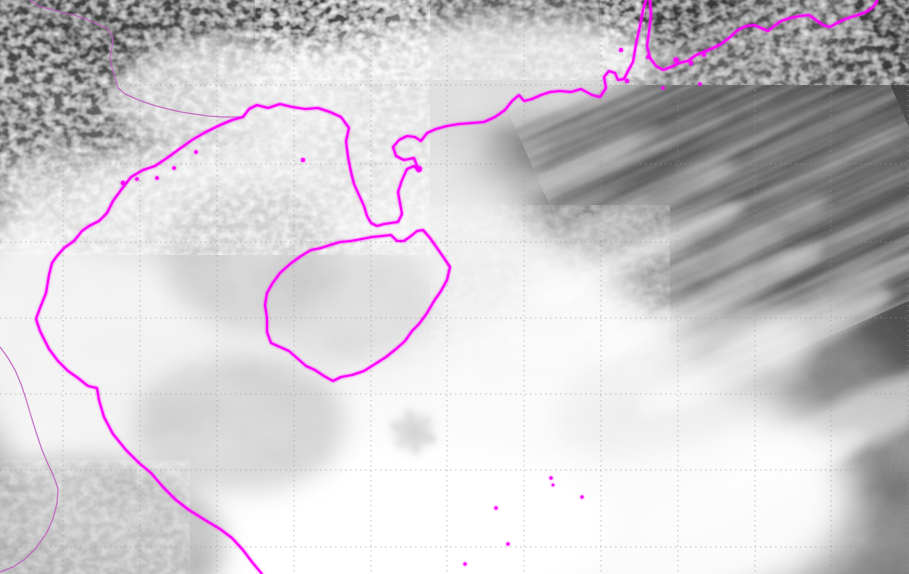 The height and width of the screenshot is (574, 909). Describe the element at coordinates (29, 459) in the screenshot. I see `vietnam-laos-border-line` at that location.